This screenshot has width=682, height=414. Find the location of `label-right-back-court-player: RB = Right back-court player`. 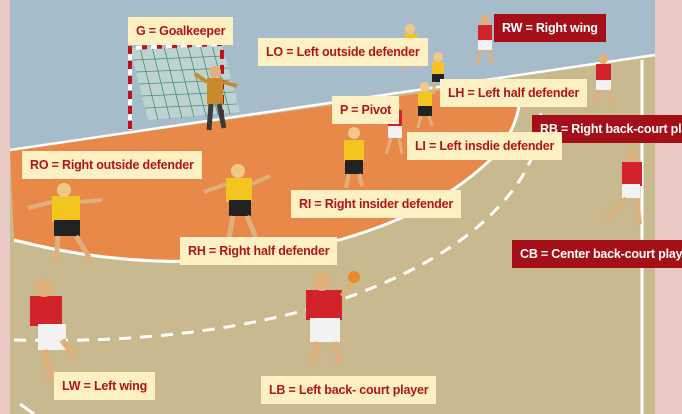

label-right-back-court-player: RB = Right back-court player is located at coordinates (607, 129).